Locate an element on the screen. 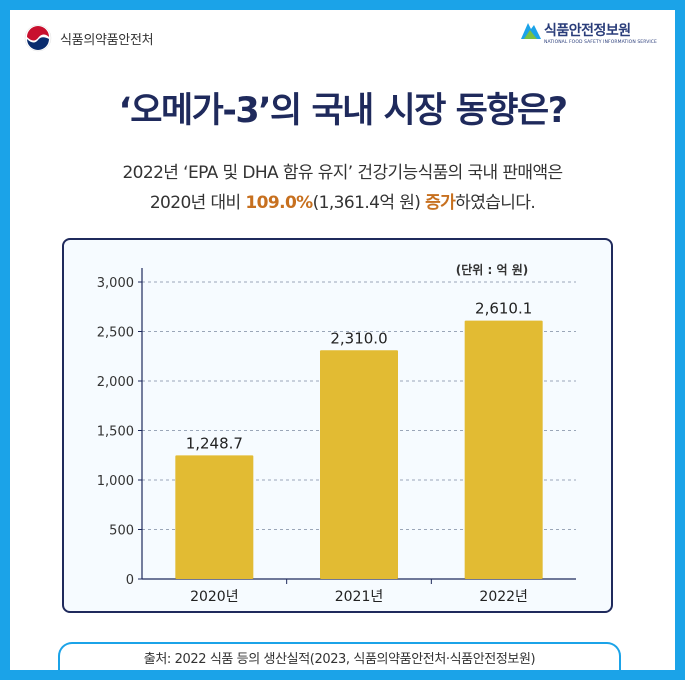 The height and width of the screenshot is (680, 685). unit-label: (단위 : 억 원) is located at coordinates (492, 269).